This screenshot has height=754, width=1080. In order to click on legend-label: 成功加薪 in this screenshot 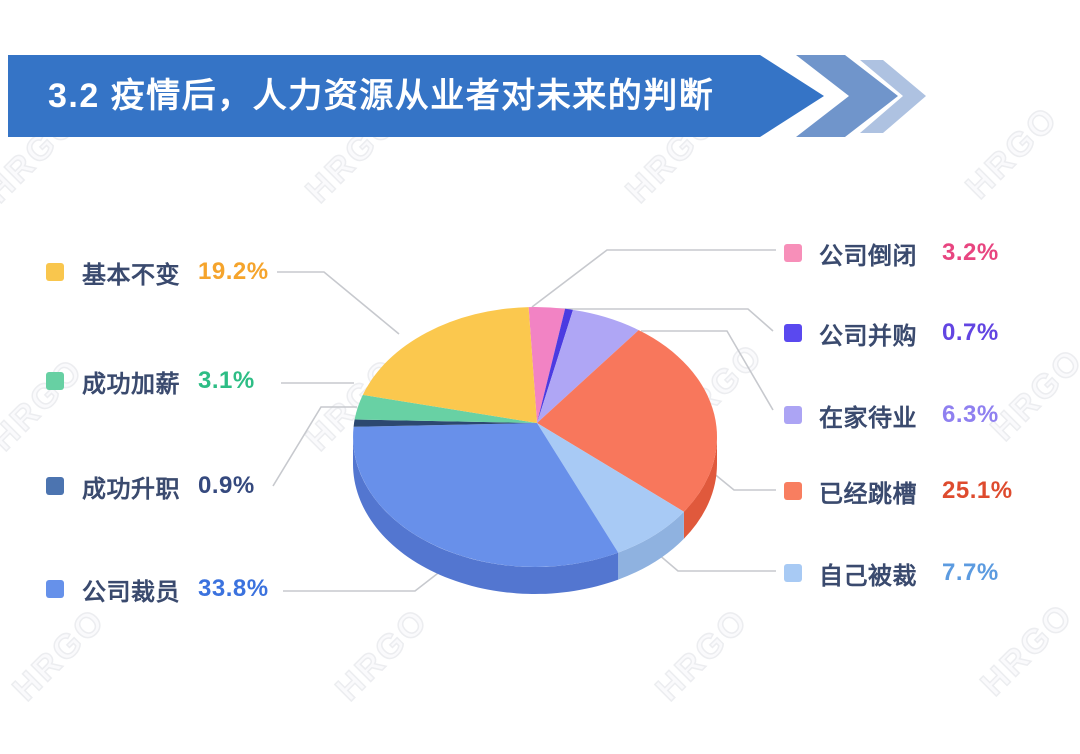, I will do `click(131, 384)`.